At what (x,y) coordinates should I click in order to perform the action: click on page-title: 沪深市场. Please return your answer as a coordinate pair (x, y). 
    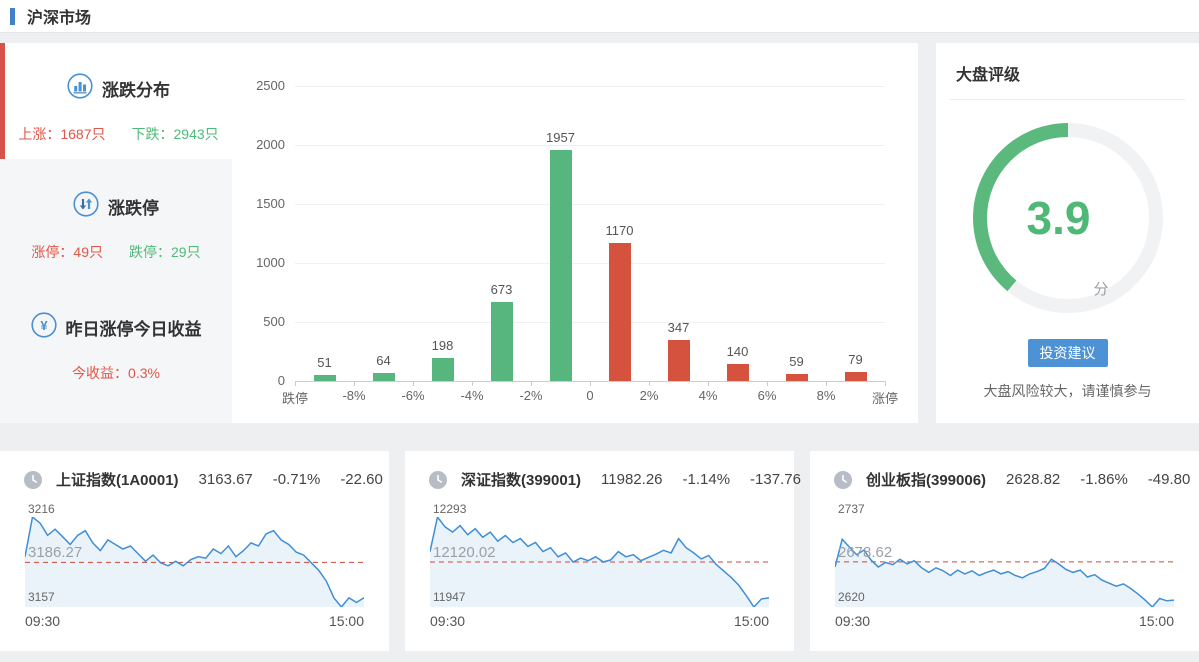
    Looking at the image, I should click on (59, 18).